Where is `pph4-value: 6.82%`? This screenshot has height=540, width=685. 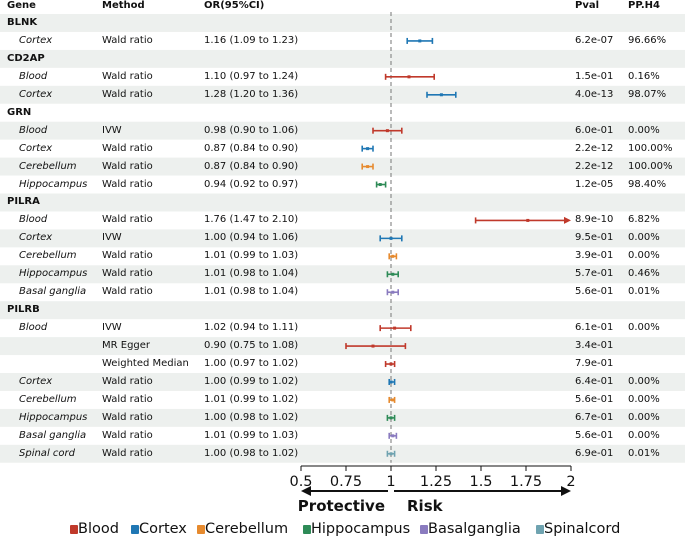
pph4-value: 6.82% is located at coordinates (644, 220).